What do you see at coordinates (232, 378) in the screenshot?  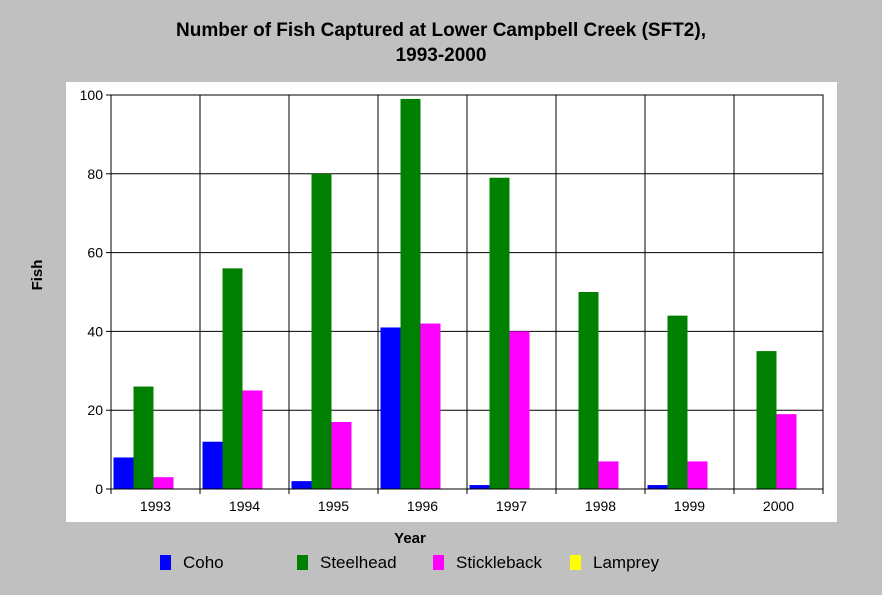 I see `bar-steelhead-1994` at bounding box center [232, 378].